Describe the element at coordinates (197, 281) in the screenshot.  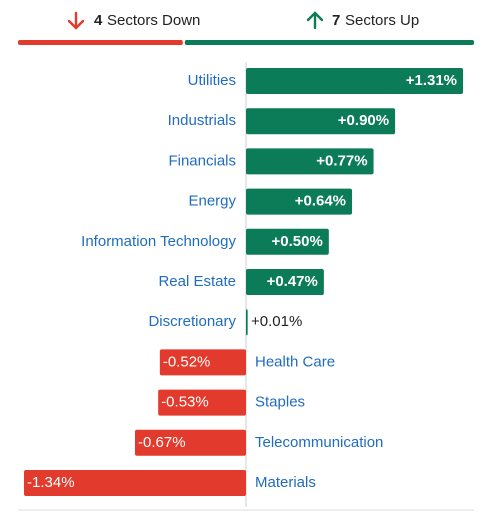
I see `category-label: Real Estate` at that location.